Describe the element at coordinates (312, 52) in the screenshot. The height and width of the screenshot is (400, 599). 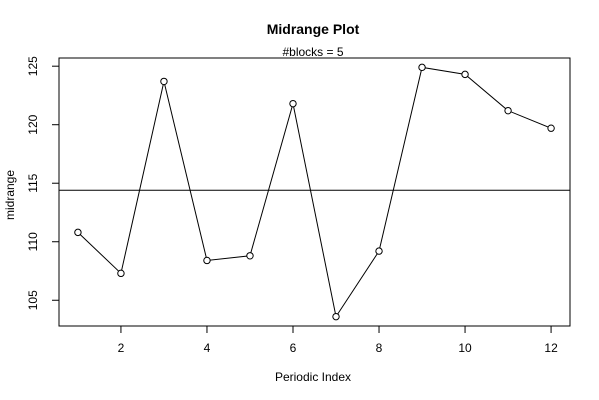
I see `chart-subtitle: #blocks = 5` at that location.